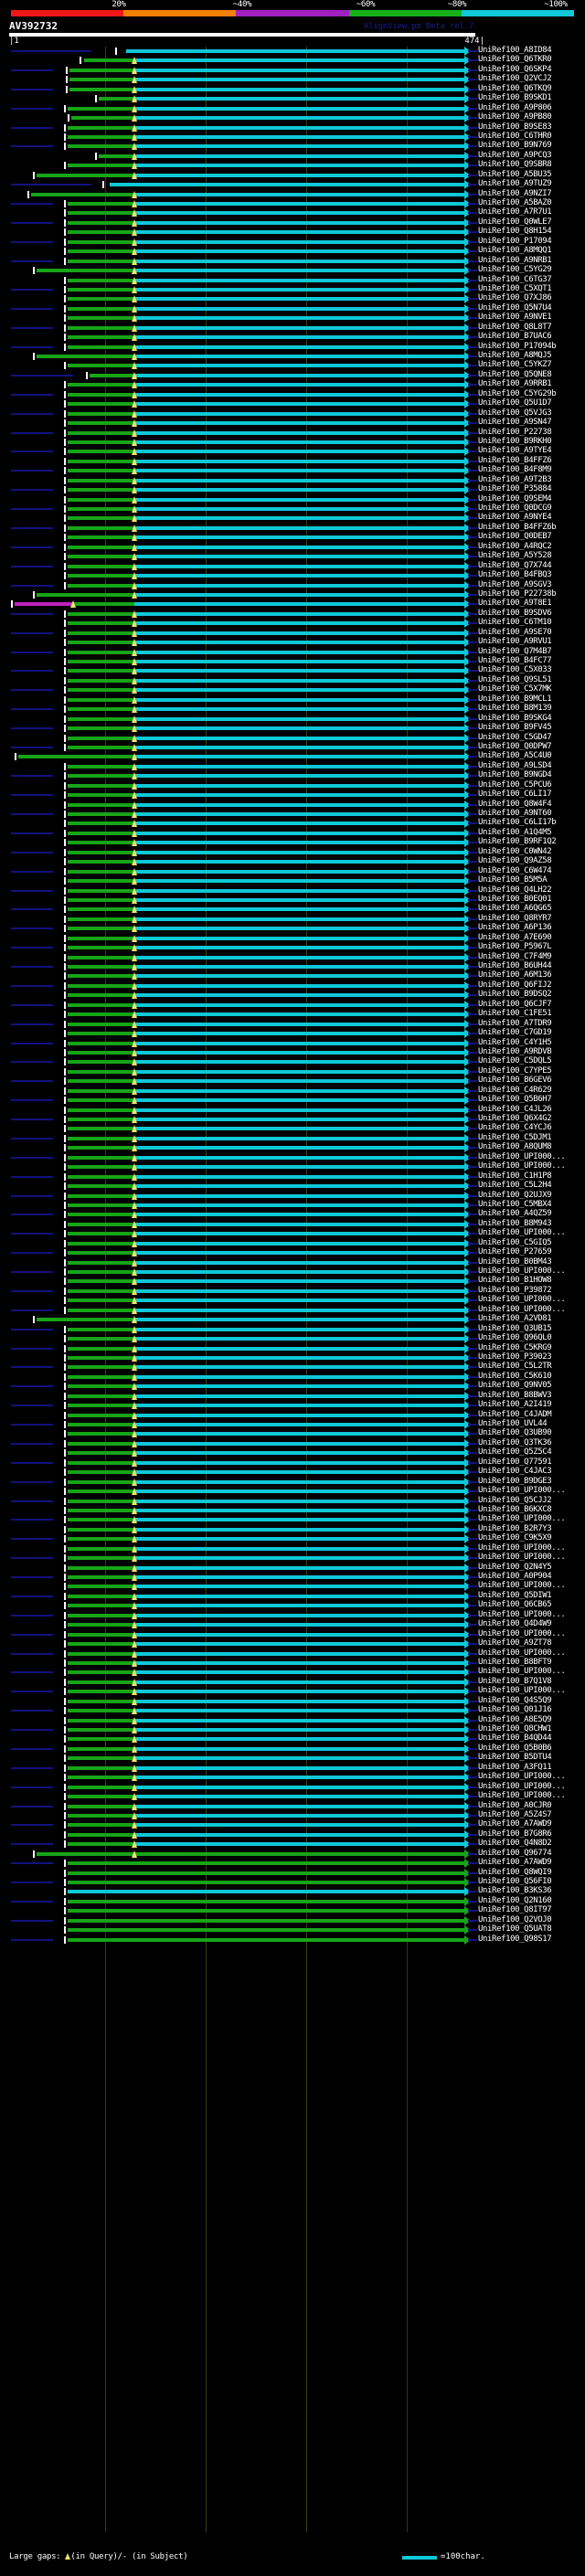  I want to click on hit-row: UniRef100_A9TUZ9, so click(293, 184).